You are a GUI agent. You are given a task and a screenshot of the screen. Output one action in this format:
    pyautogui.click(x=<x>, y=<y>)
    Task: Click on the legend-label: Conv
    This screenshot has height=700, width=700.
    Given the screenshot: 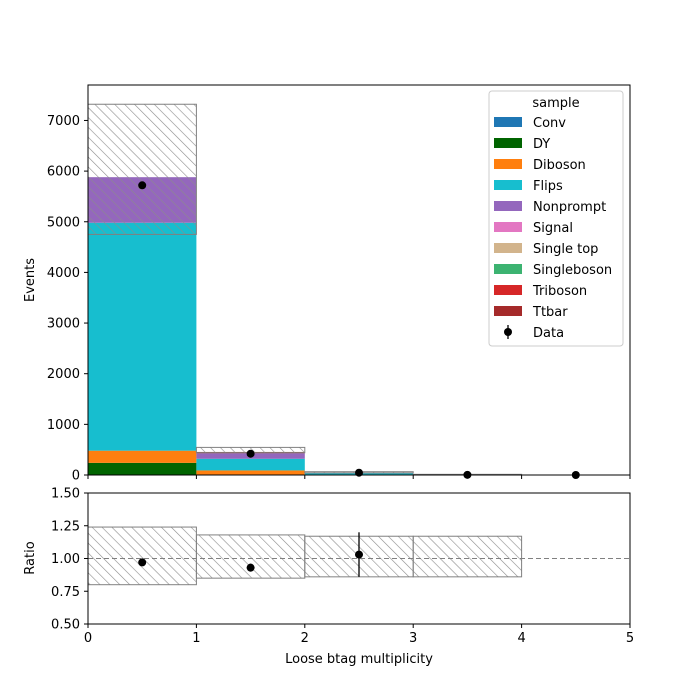 What is the action you would take?
    pyautogui.click(x=549, y=123)
    